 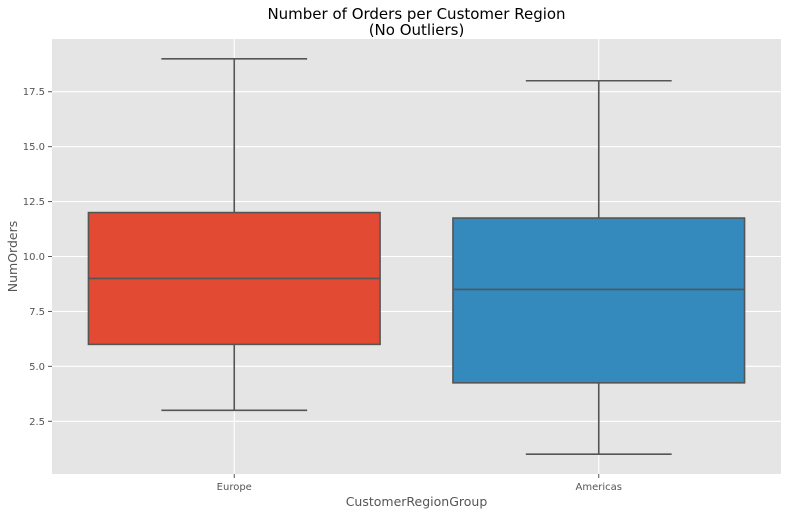 I want to click on y-tick-label: 5.0, so click(x=37, y=367).